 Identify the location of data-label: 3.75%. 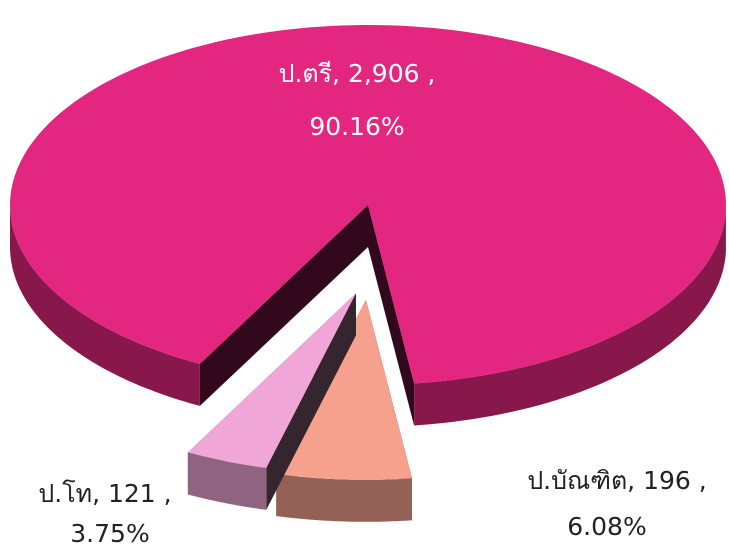
(109, 532).